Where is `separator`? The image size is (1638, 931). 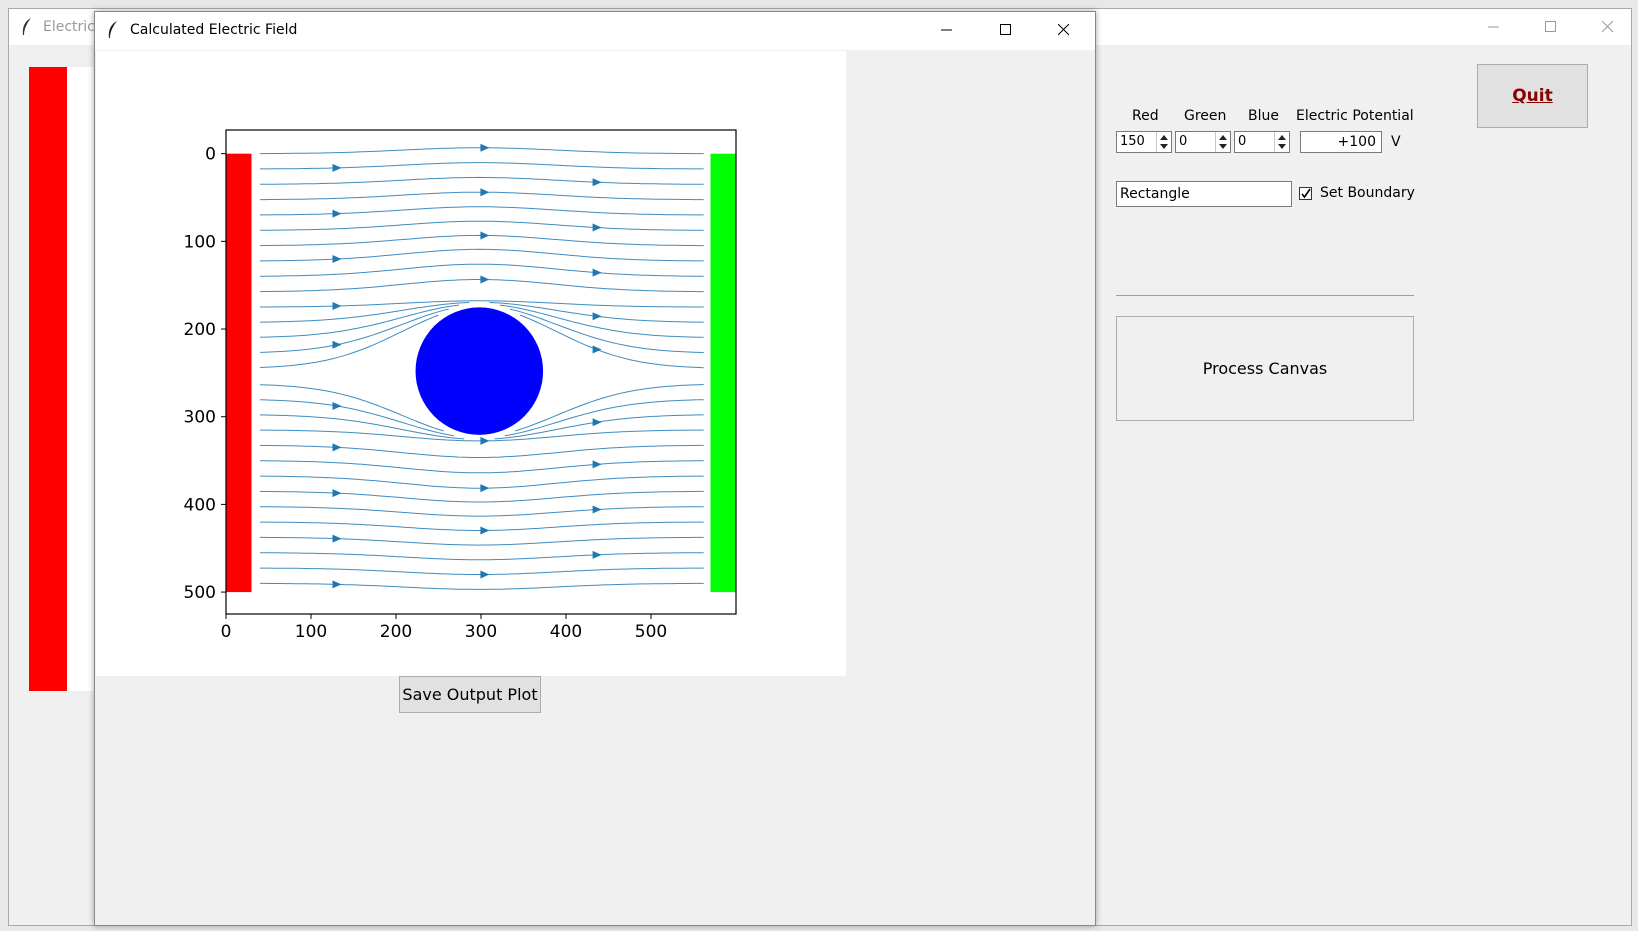
separator is located at coordinates (1265, 295).